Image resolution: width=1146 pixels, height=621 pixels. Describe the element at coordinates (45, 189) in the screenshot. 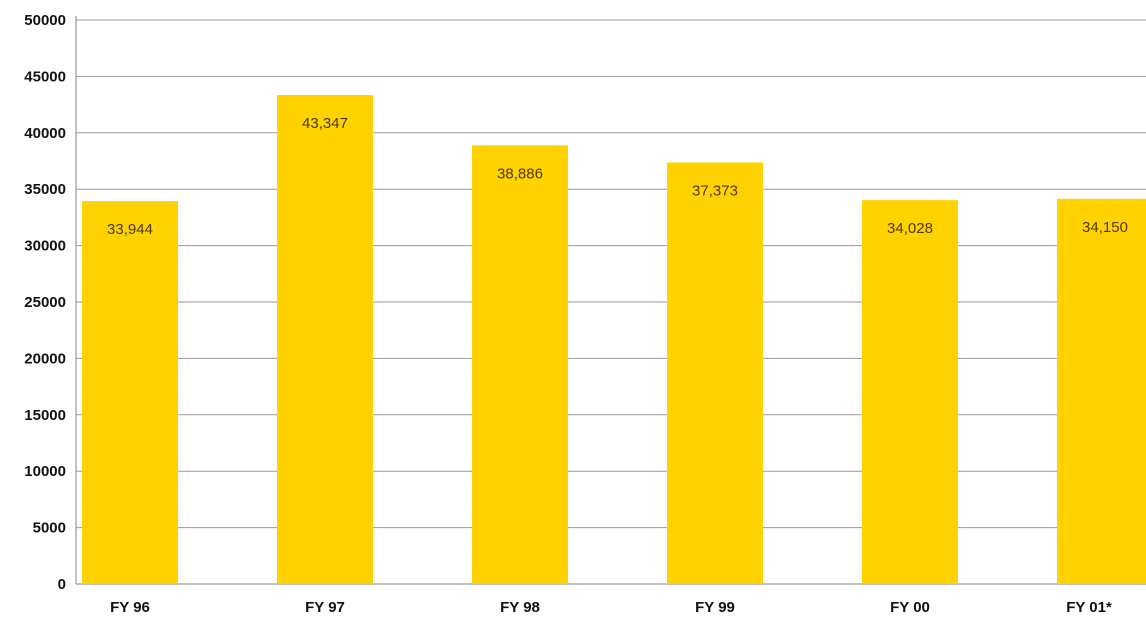

I see `y-tick-label: 35000` at that location.